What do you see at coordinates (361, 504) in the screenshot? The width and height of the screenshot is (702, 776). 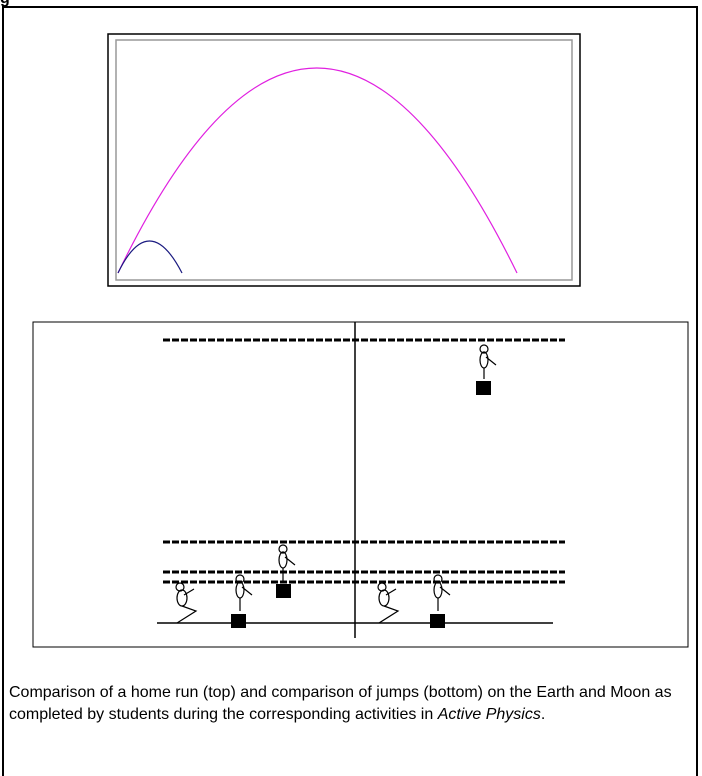 I see `weights` at bounding box center [361, 504].